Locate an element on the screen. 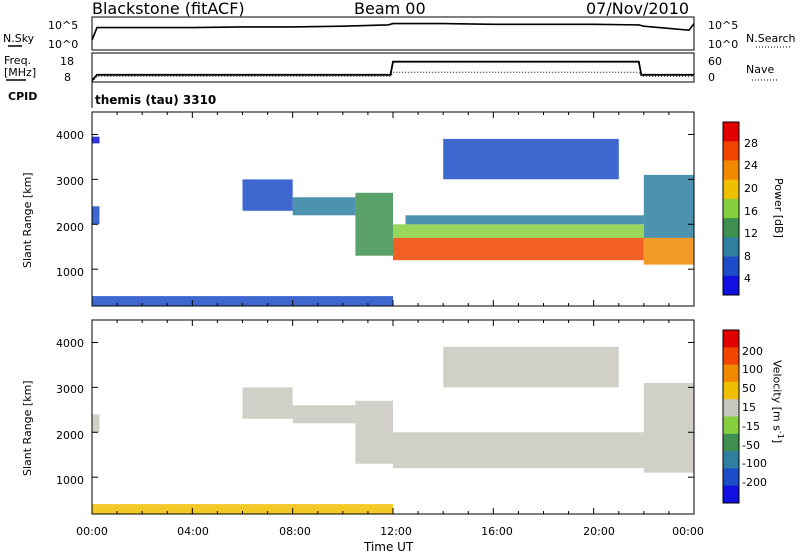 Image resolution: width=800 pixels, height=554 pixels. velocity-ytick: 4000 is located at coordinates (70, 343).